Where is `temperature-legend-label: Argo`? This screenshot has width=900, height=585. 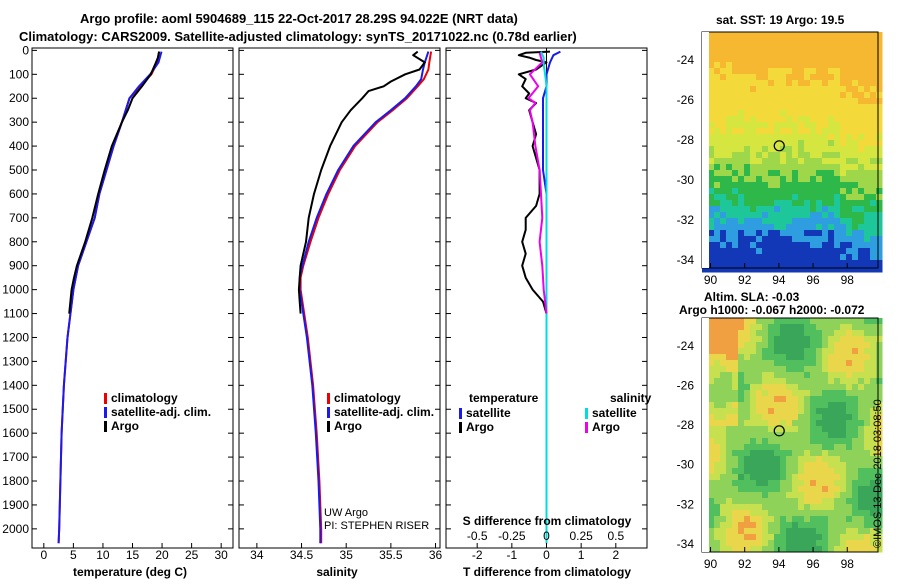 temperature-legend-label: Argo is located at coordinates (125, 426).